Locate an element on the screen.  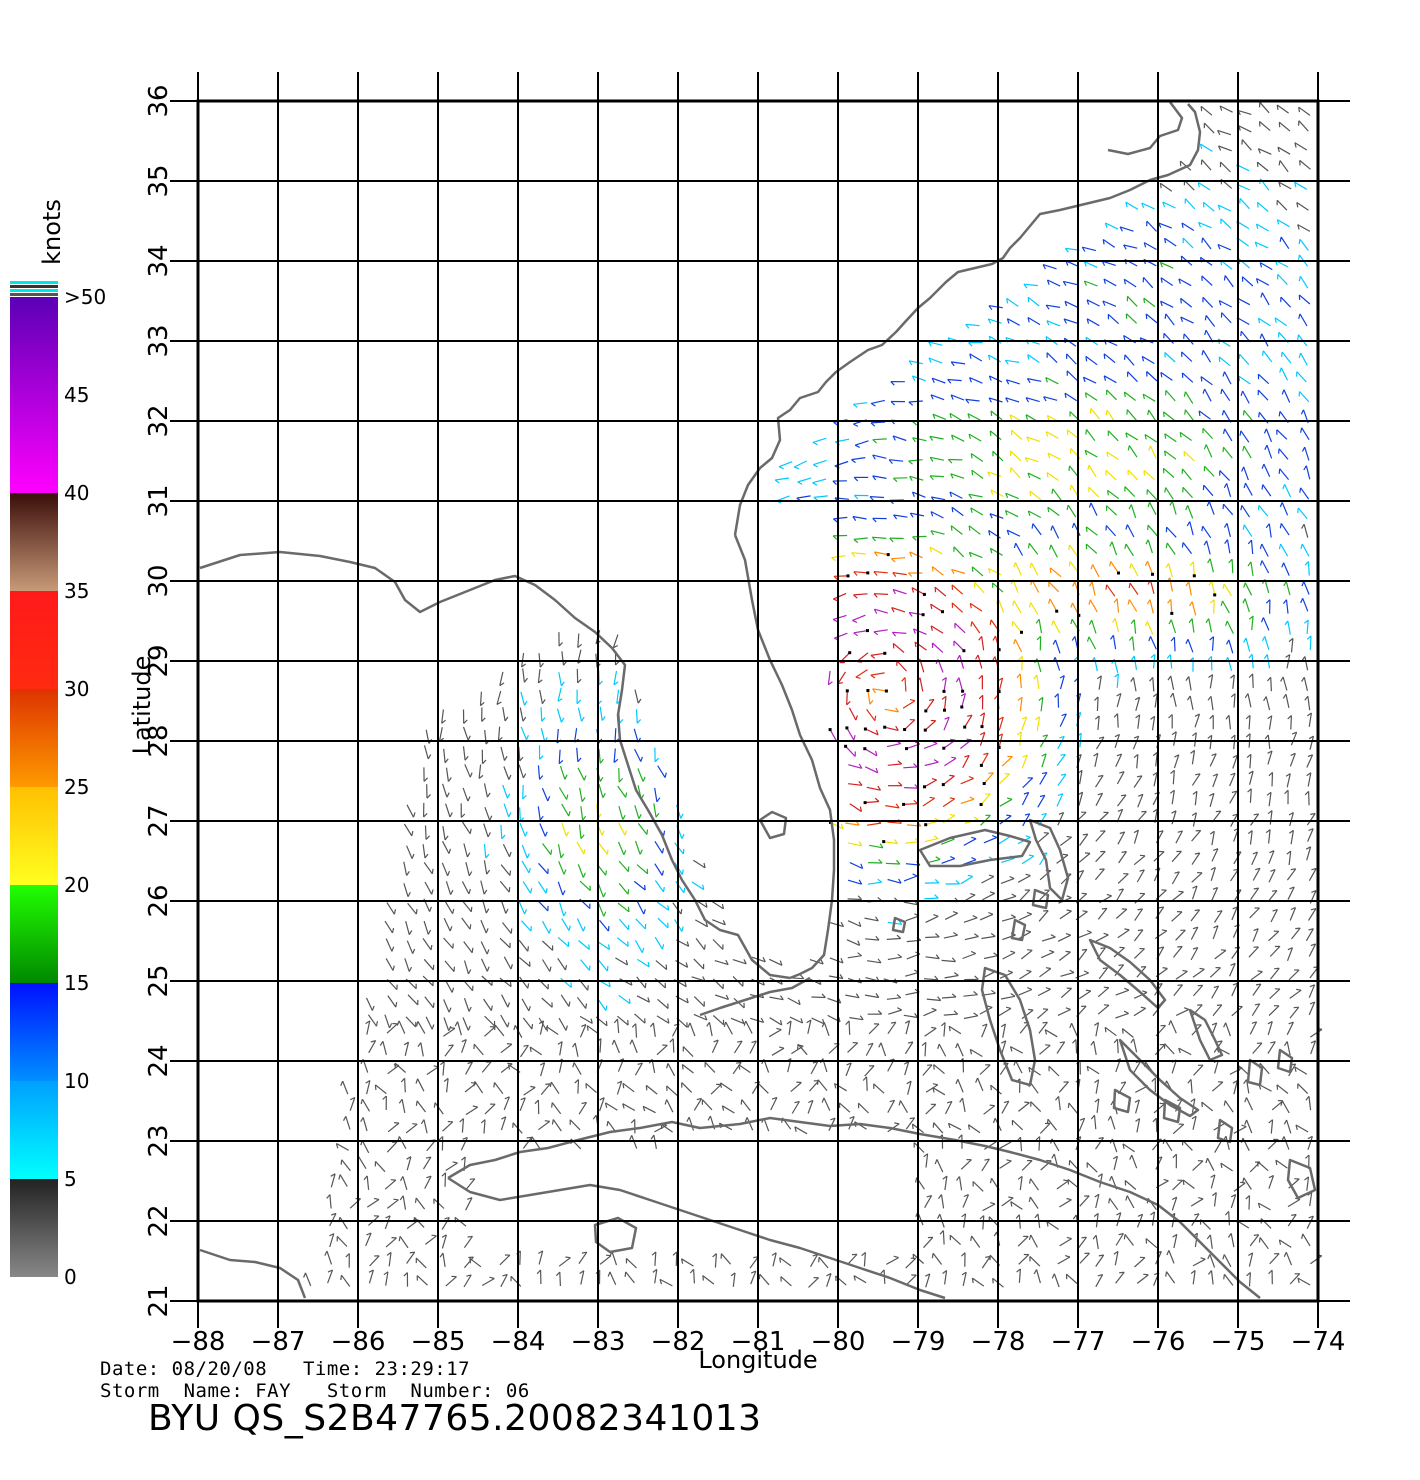
coastline-andros is located at coordinates (1008, 1026).